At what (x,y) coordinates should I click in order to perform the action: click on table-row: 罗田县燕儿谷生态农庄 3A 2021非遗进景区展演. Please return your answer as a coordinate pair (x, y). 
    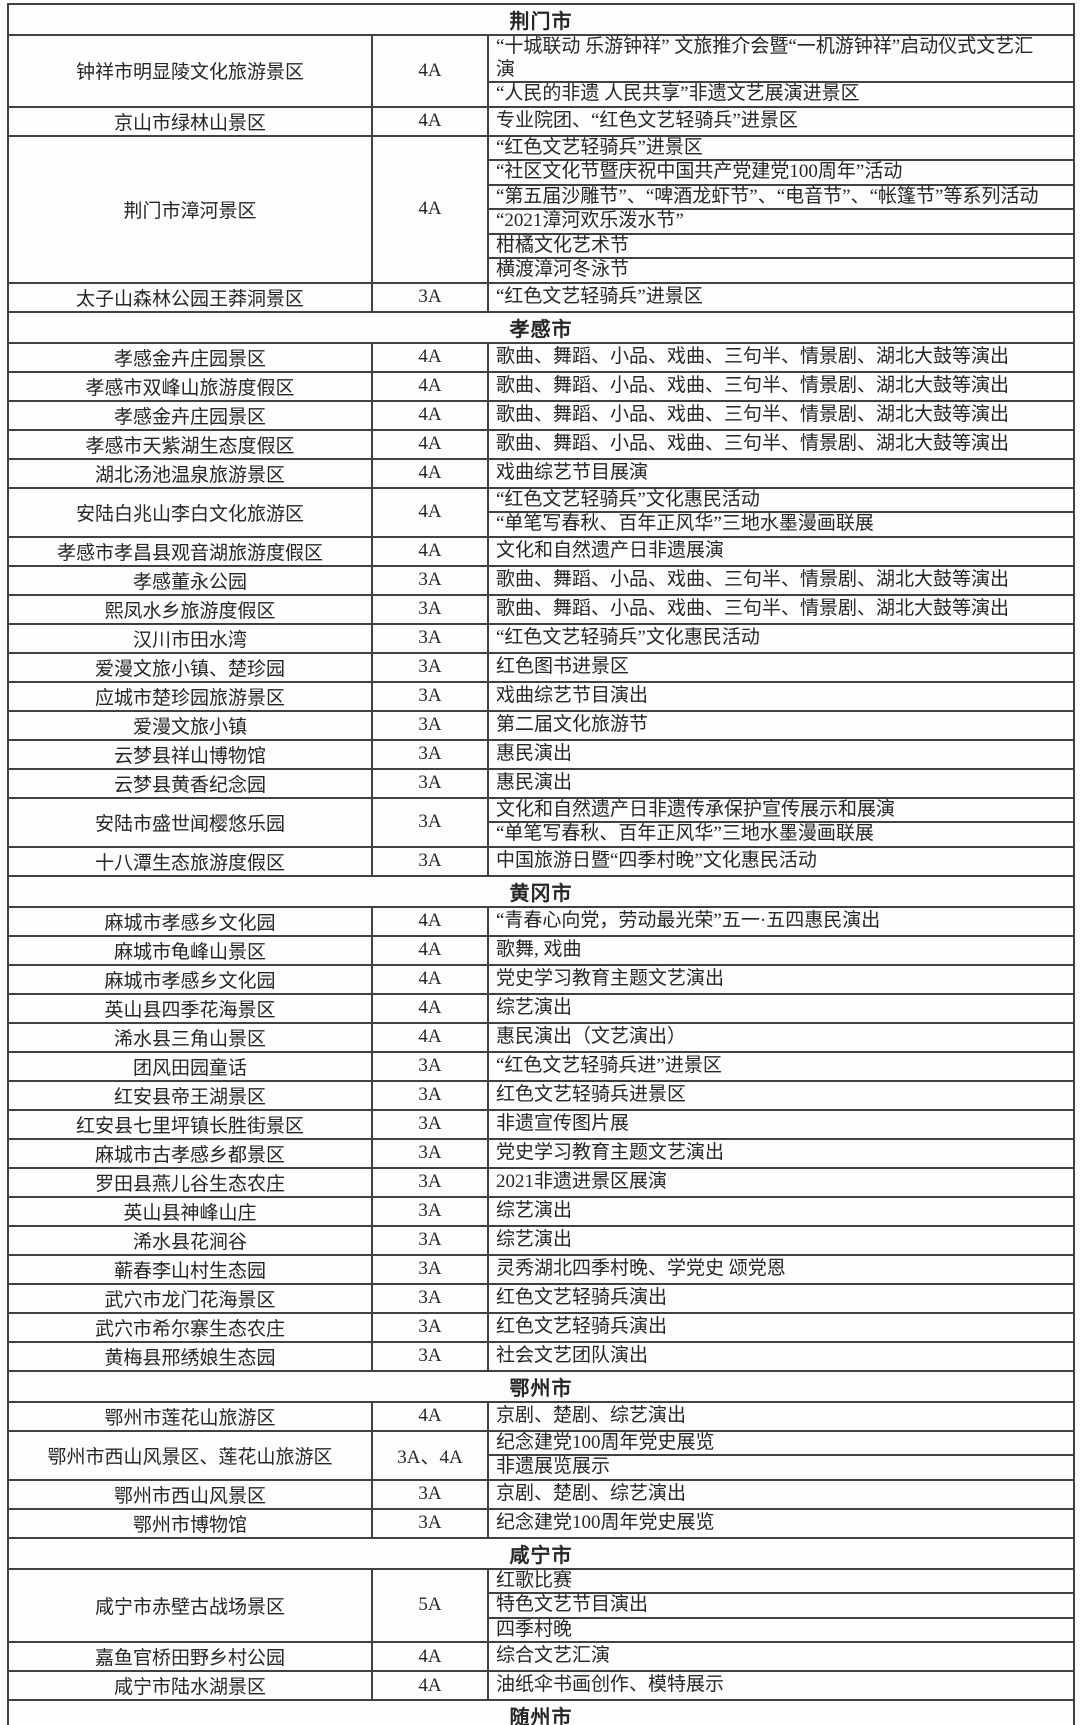
    Looking at the image, I should click on (541, 1181).